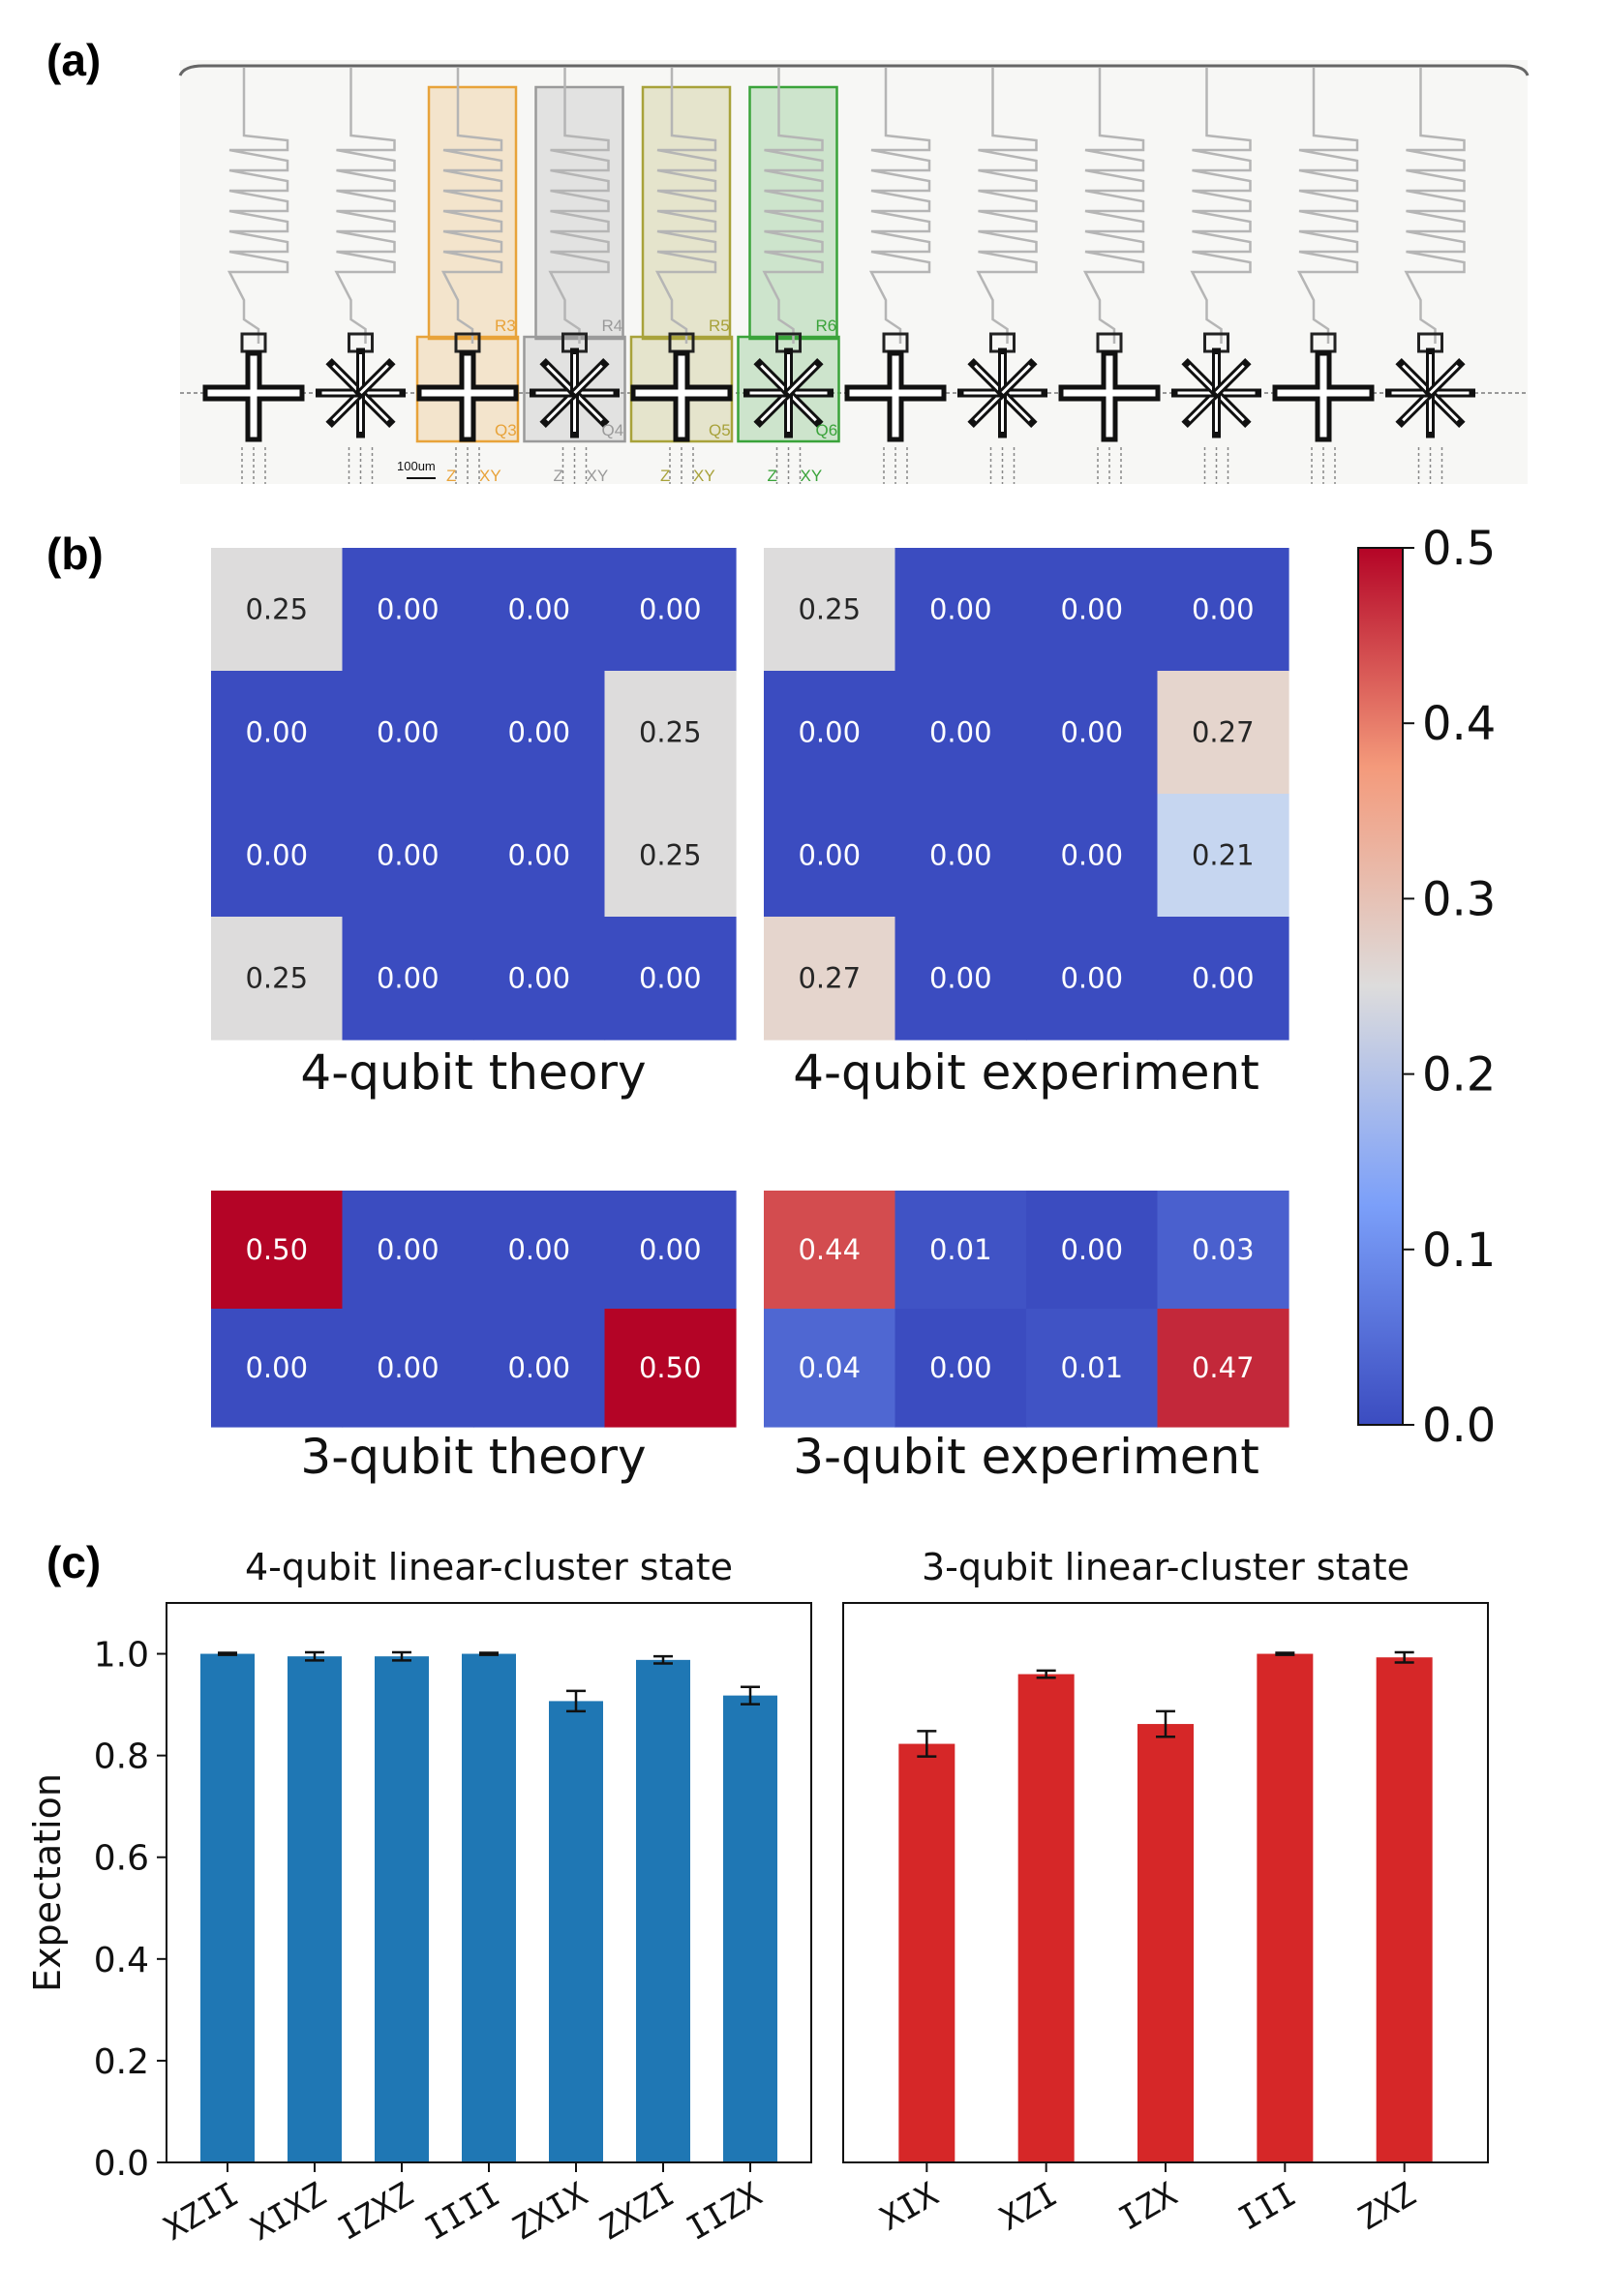 The image size is (1607, 2296). What do you see at coordinates (75, 554) in the screenshot?
I see `panel-label-b: (b)` at bounding box center [75, 554].